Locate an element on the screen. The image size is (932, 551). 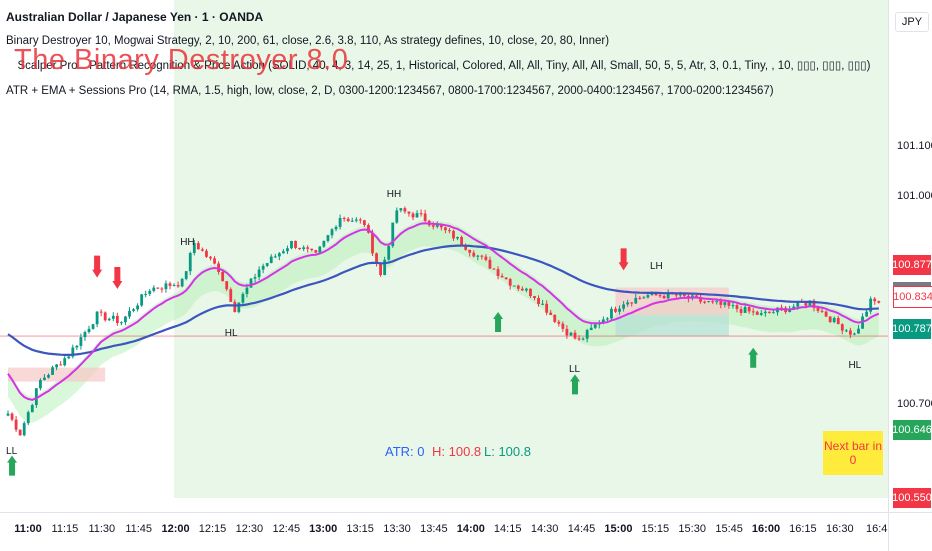
time-axis-label: 11:30 is located at coordinates (102, 529).